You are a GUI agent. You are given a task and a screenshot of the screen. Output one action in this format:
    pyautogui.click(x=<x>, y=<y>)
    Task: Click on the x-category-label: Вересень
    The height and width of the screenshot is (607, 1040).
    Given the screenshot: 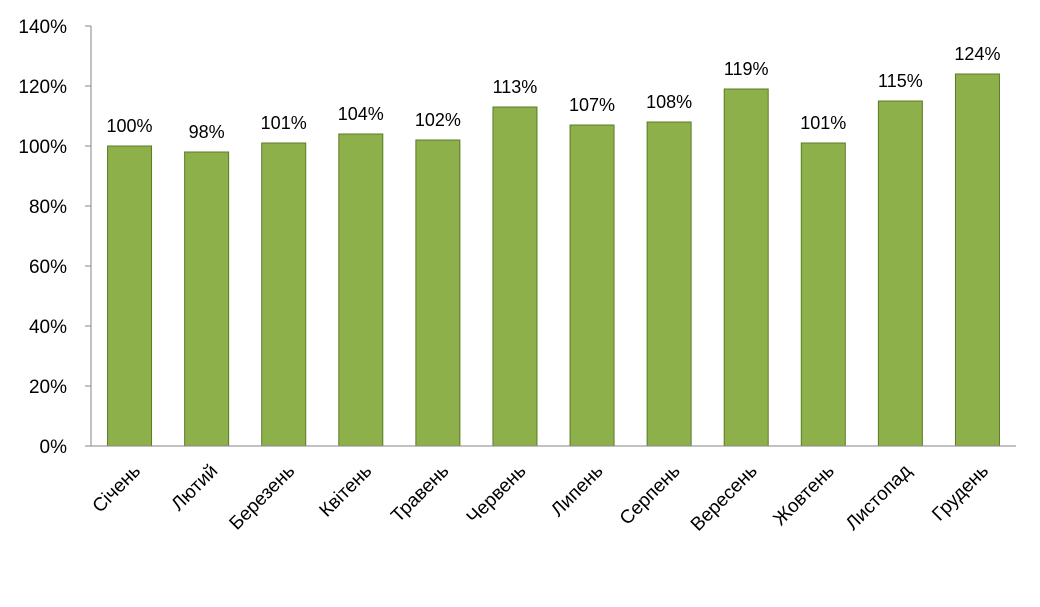 What is the action you would take?
    pyautogui.click(x=724, y=498)
    